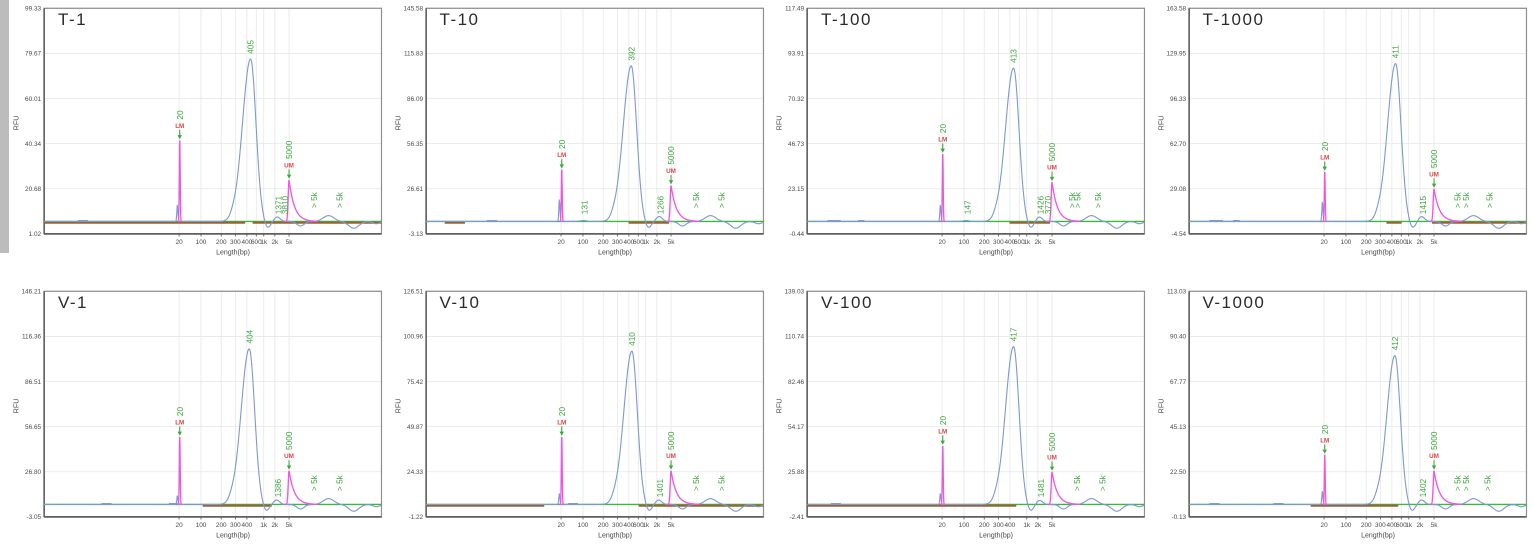 The image size is (1534, 552). Describe the element at coordinates (1014, 334) in the screenshot. I see `svg-text: 417` at that location.